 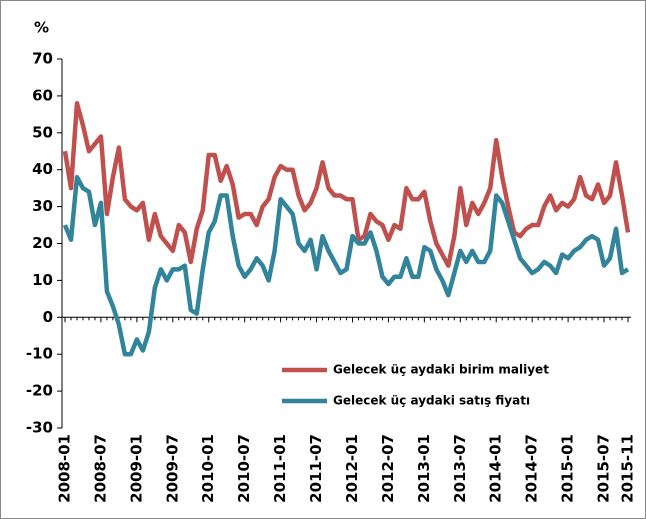 I want to click on x-tick-label: 2013-01, so click(x=424, y=468).